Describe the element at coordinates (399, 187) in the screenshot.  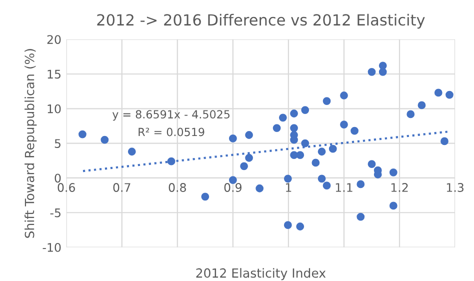
I see `x-tick-label: 1.2` at that location.